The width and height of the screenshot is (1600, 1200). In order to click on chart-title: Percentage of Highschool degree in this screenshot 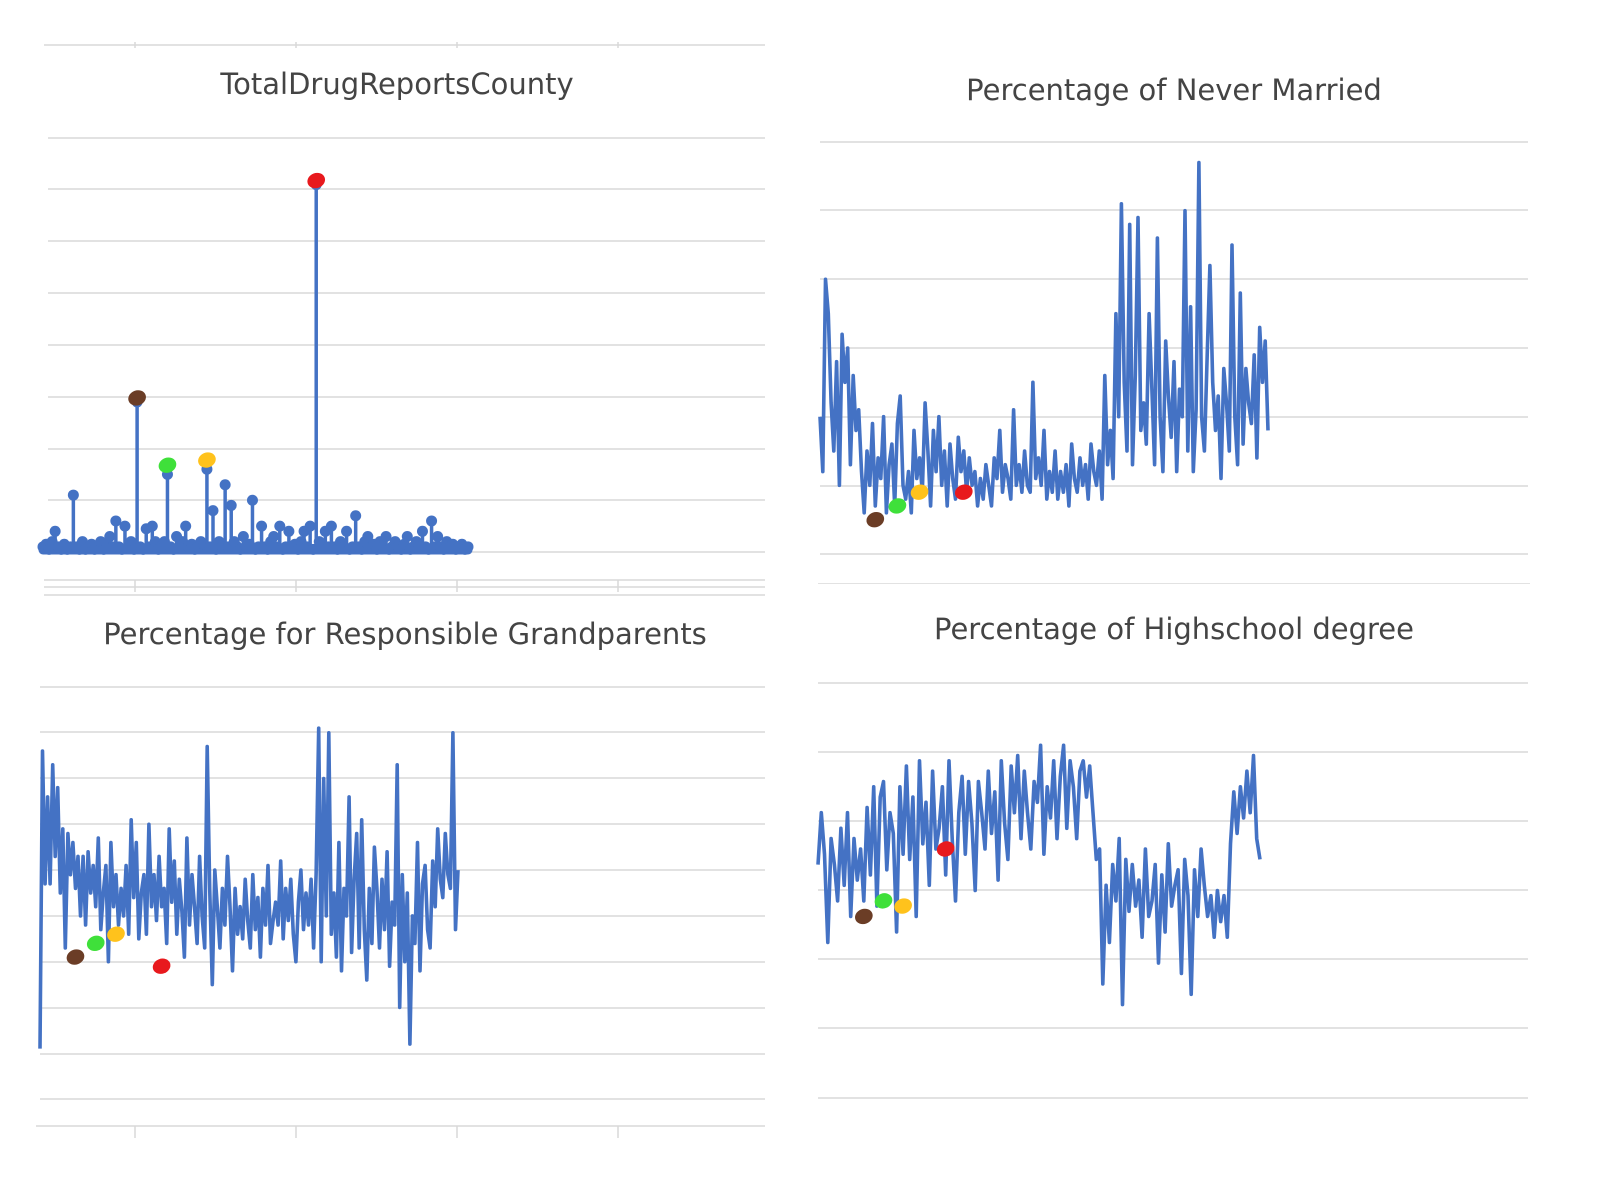, I will do `click(1173, 629)`.